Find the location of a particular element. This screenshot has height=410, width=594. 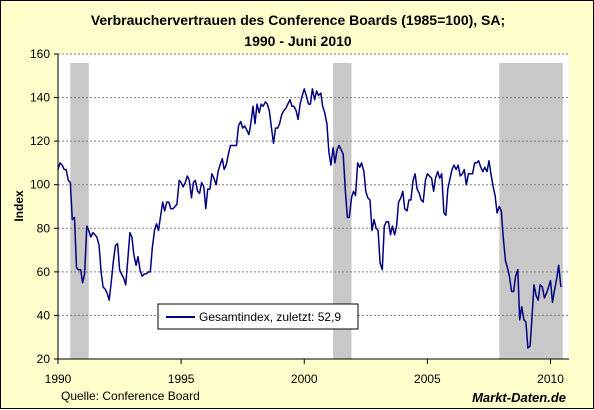

y-tick-label: 100 is located at coordinates (40, 185).